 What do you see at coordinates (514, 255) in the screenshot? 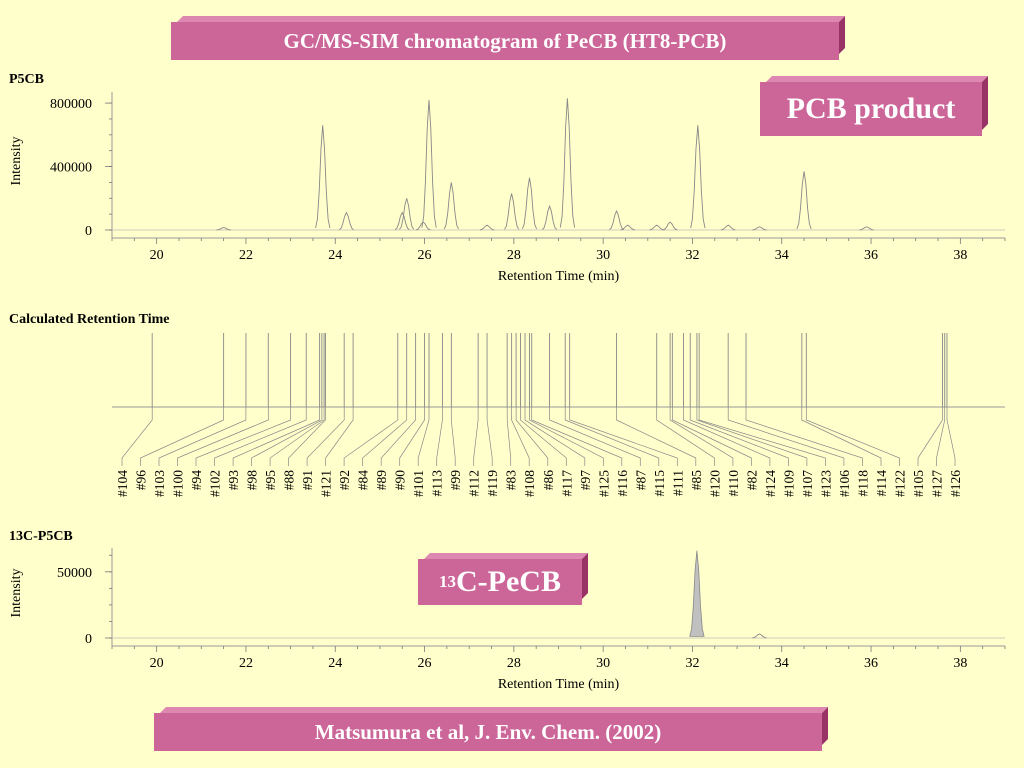
I see `x-tick-label: 28` at bounding box center [514, 255].